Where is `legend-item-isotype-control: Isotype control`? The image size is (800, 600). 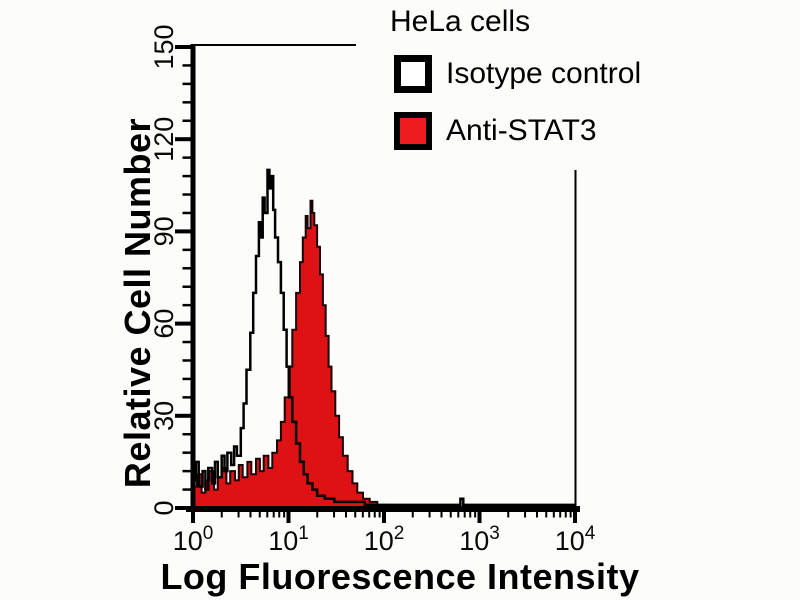
legend-item-isotype-control: Isotype control is located at coordinates (550, 74).